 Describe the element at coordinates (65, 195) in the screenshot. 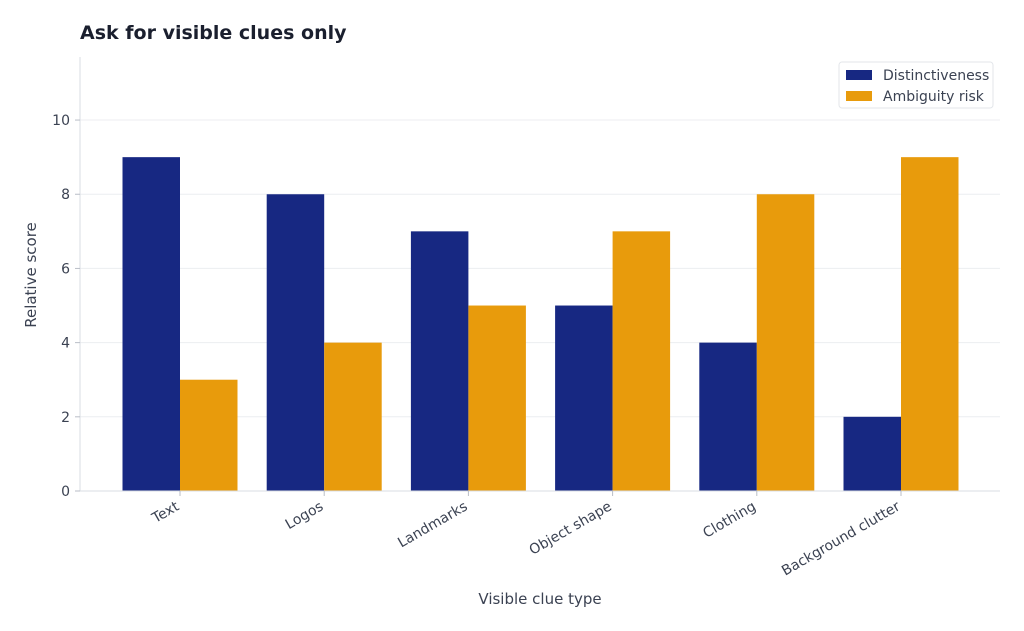

I see `y-tick-label: 8` at that location.